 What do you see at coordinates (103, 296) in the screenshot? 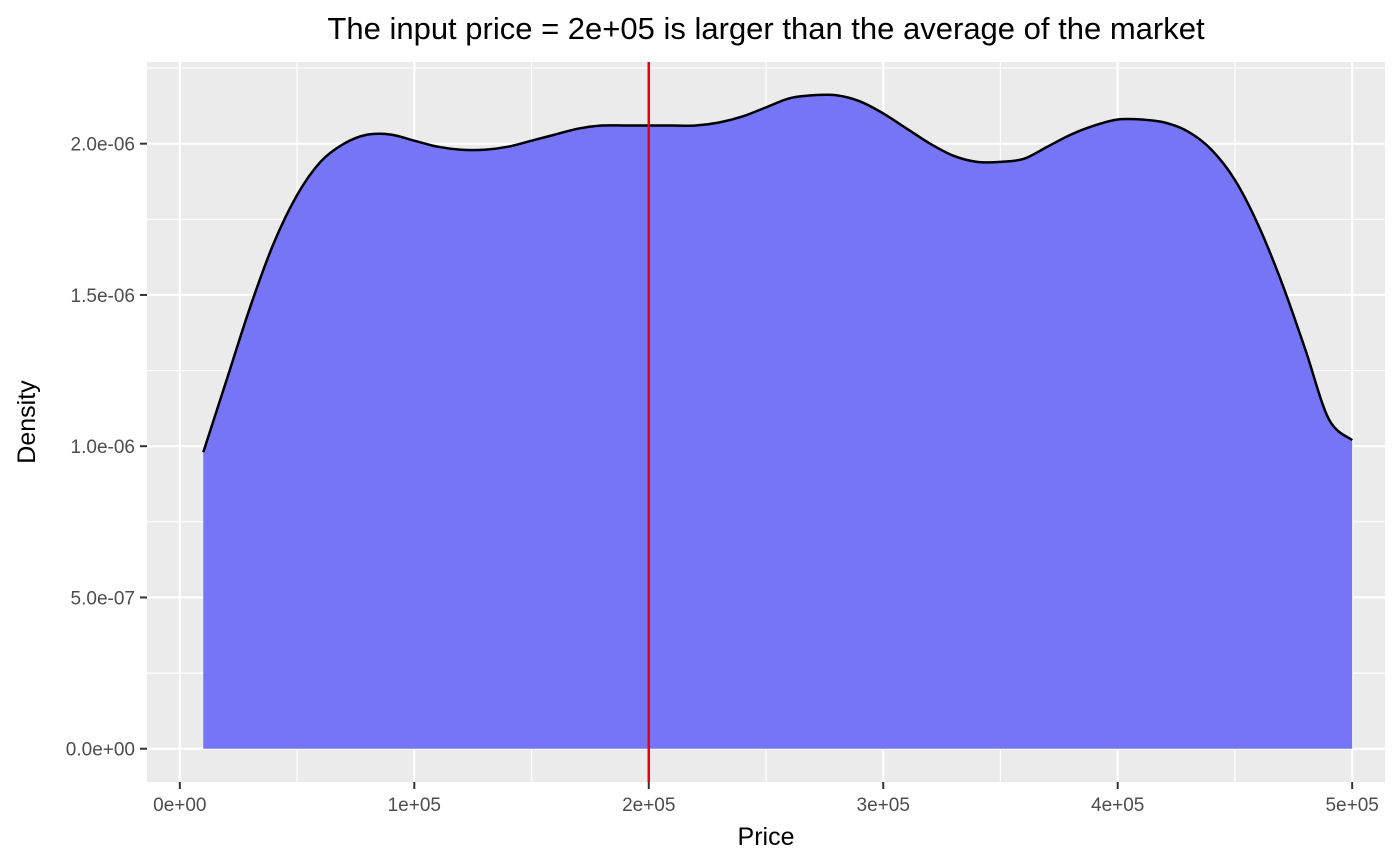
I see `y-tick-label: 1.5e-06` at bounding box center [103, 296].